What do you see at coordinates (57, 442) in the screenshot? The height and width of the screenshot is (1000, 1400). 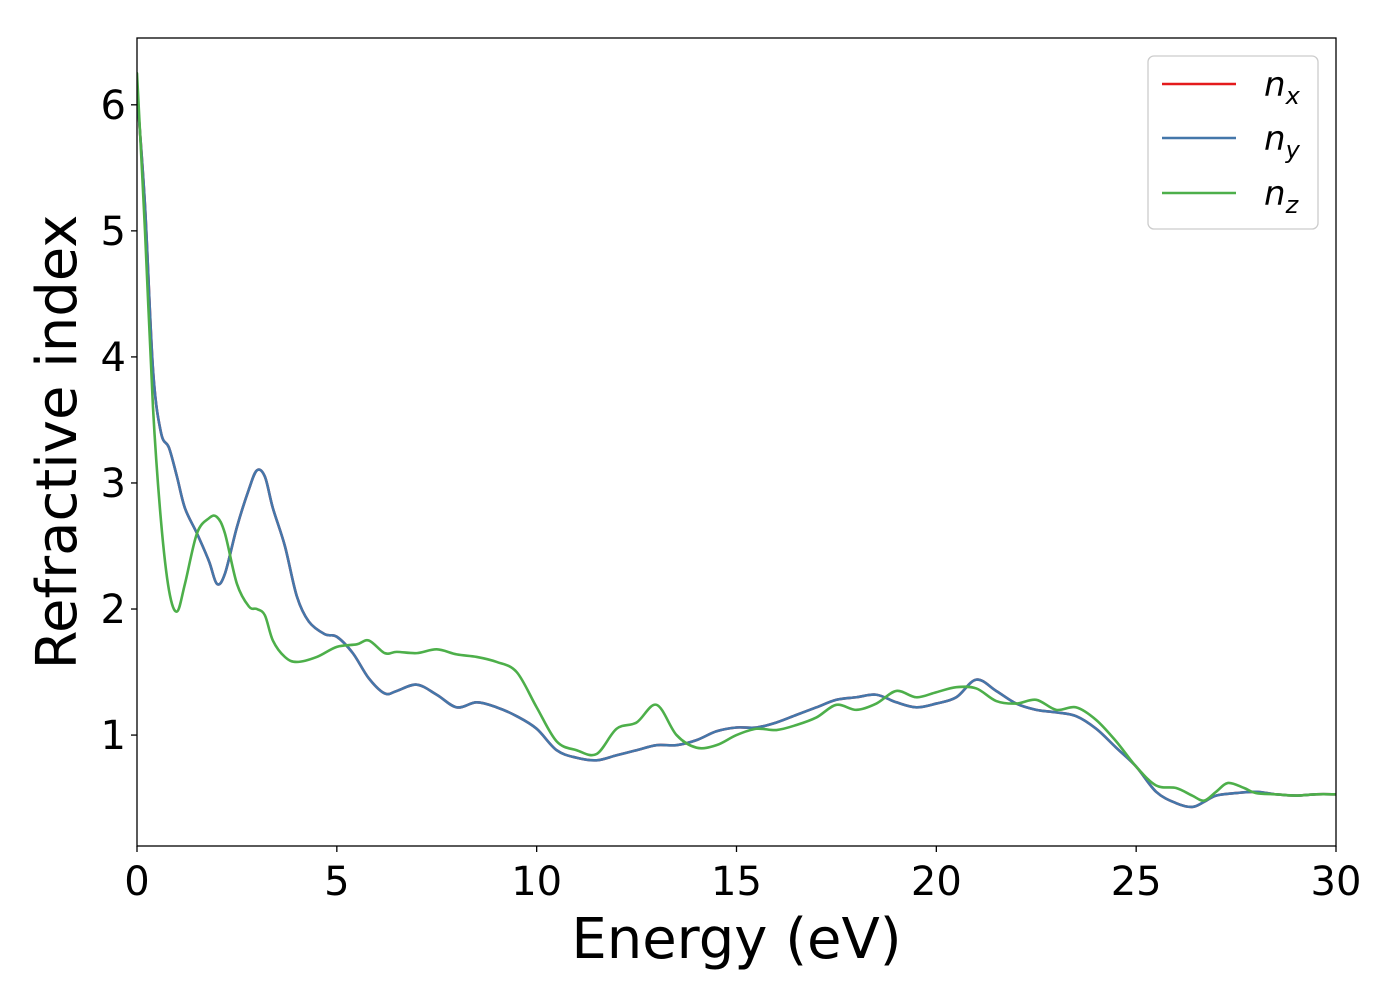 I see `y-axis-title: Refractive index` at bounding box center [57, 442].